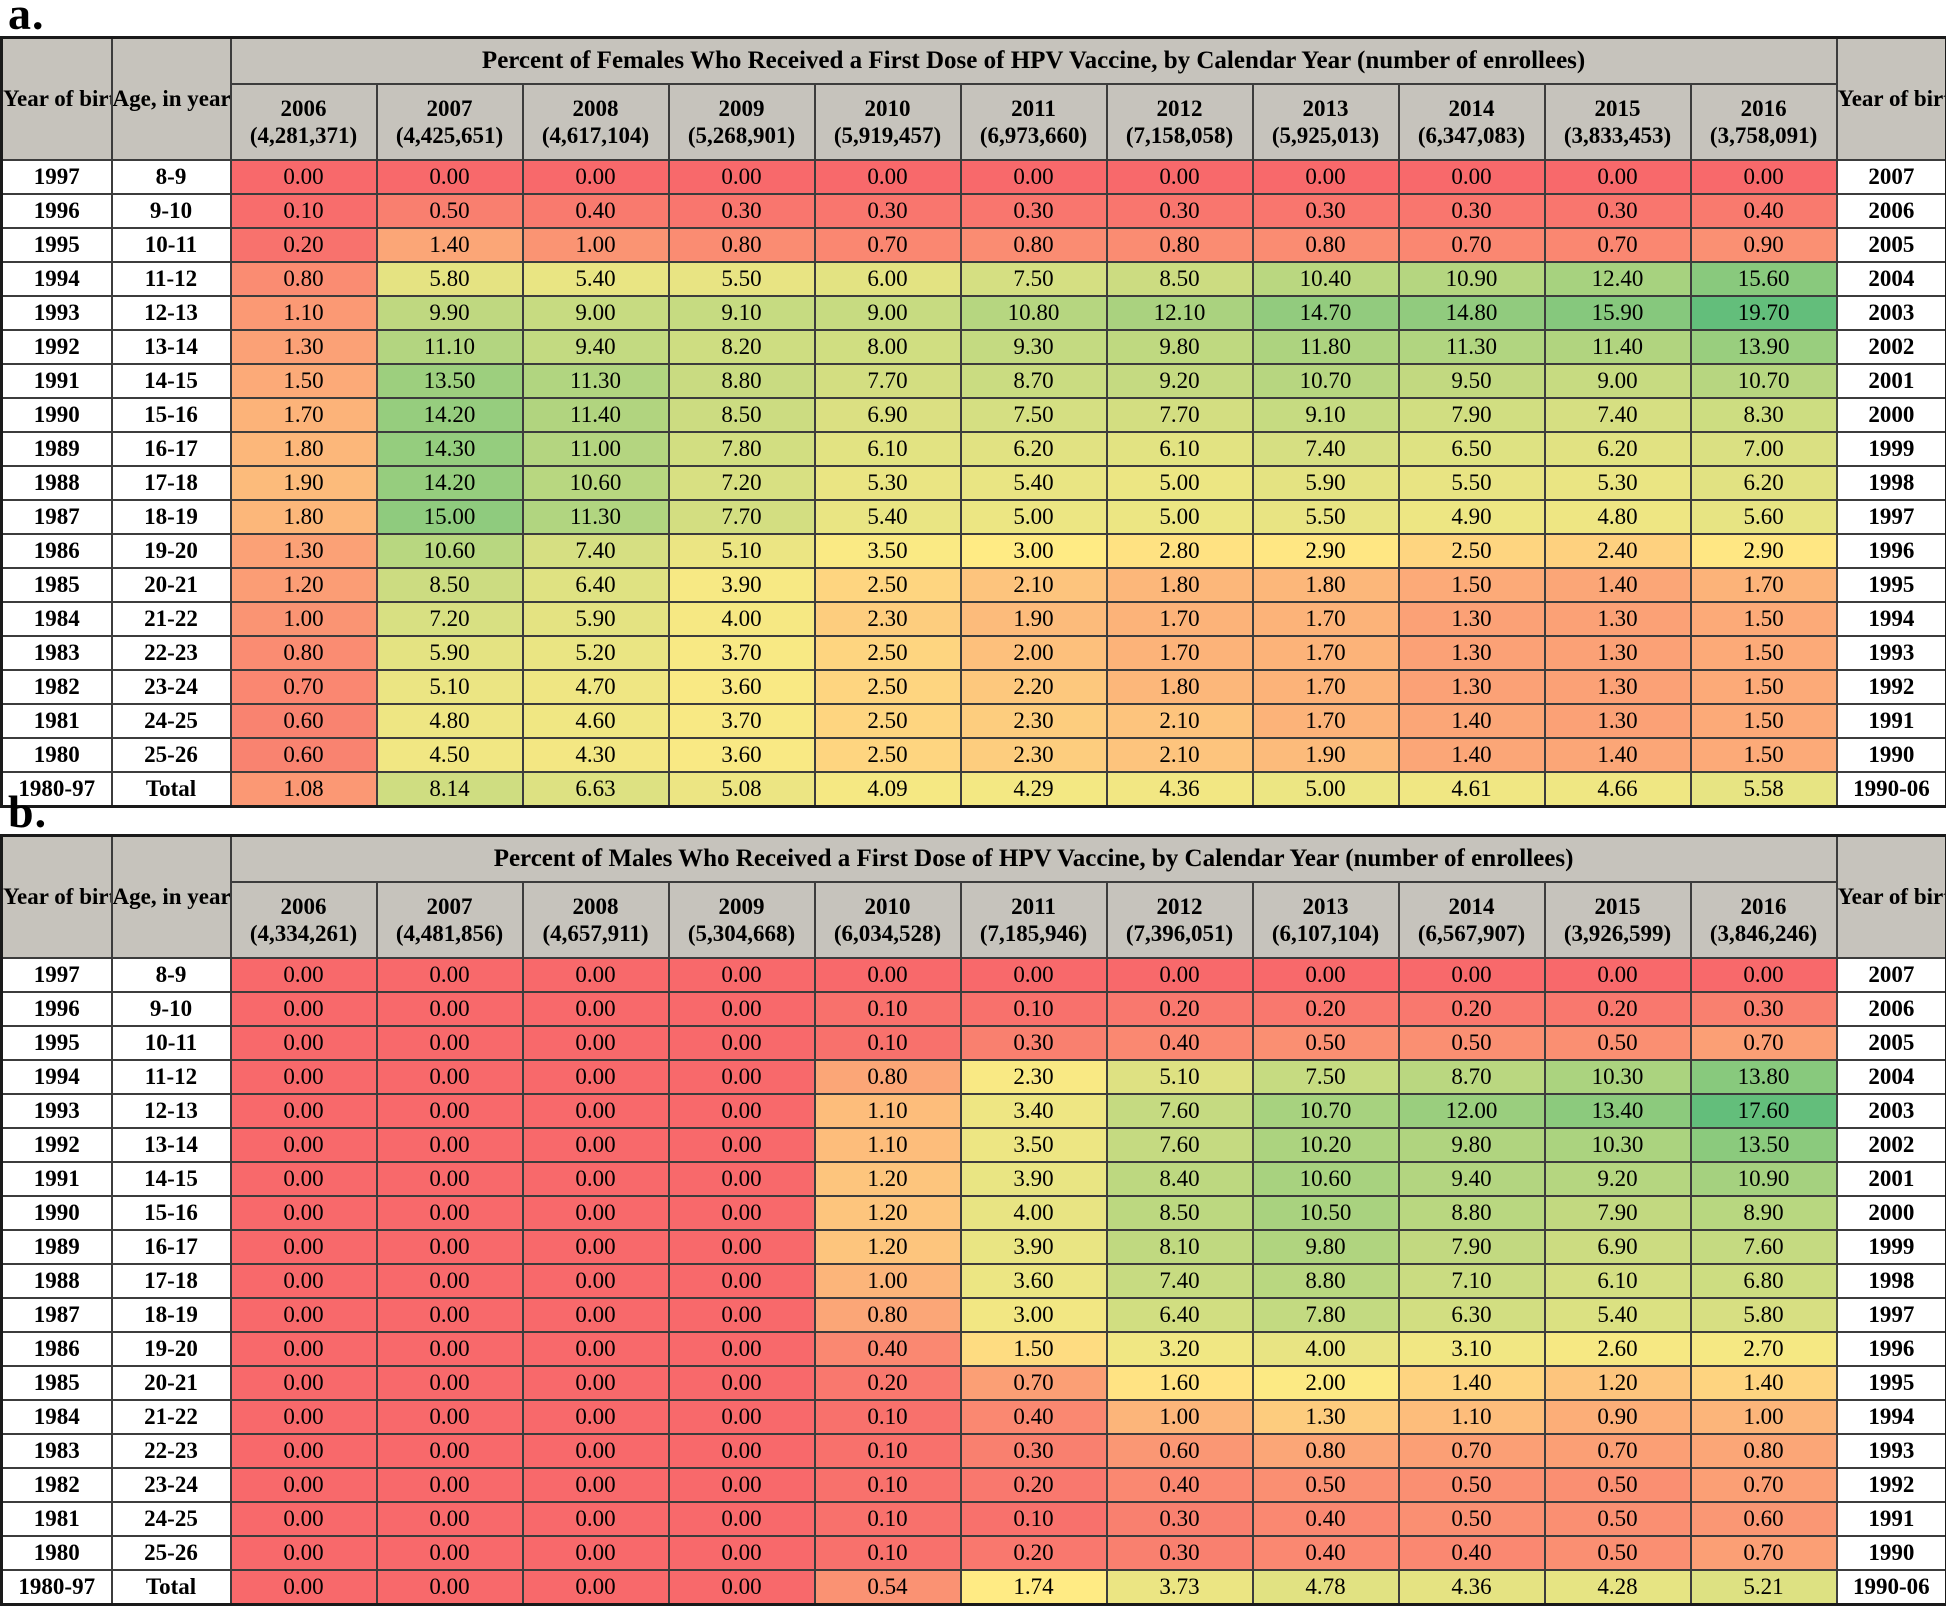 This screenshot has height=1606, width=1946. I want to click on heatmap-cell: 7.40, so click(1180, 1281).